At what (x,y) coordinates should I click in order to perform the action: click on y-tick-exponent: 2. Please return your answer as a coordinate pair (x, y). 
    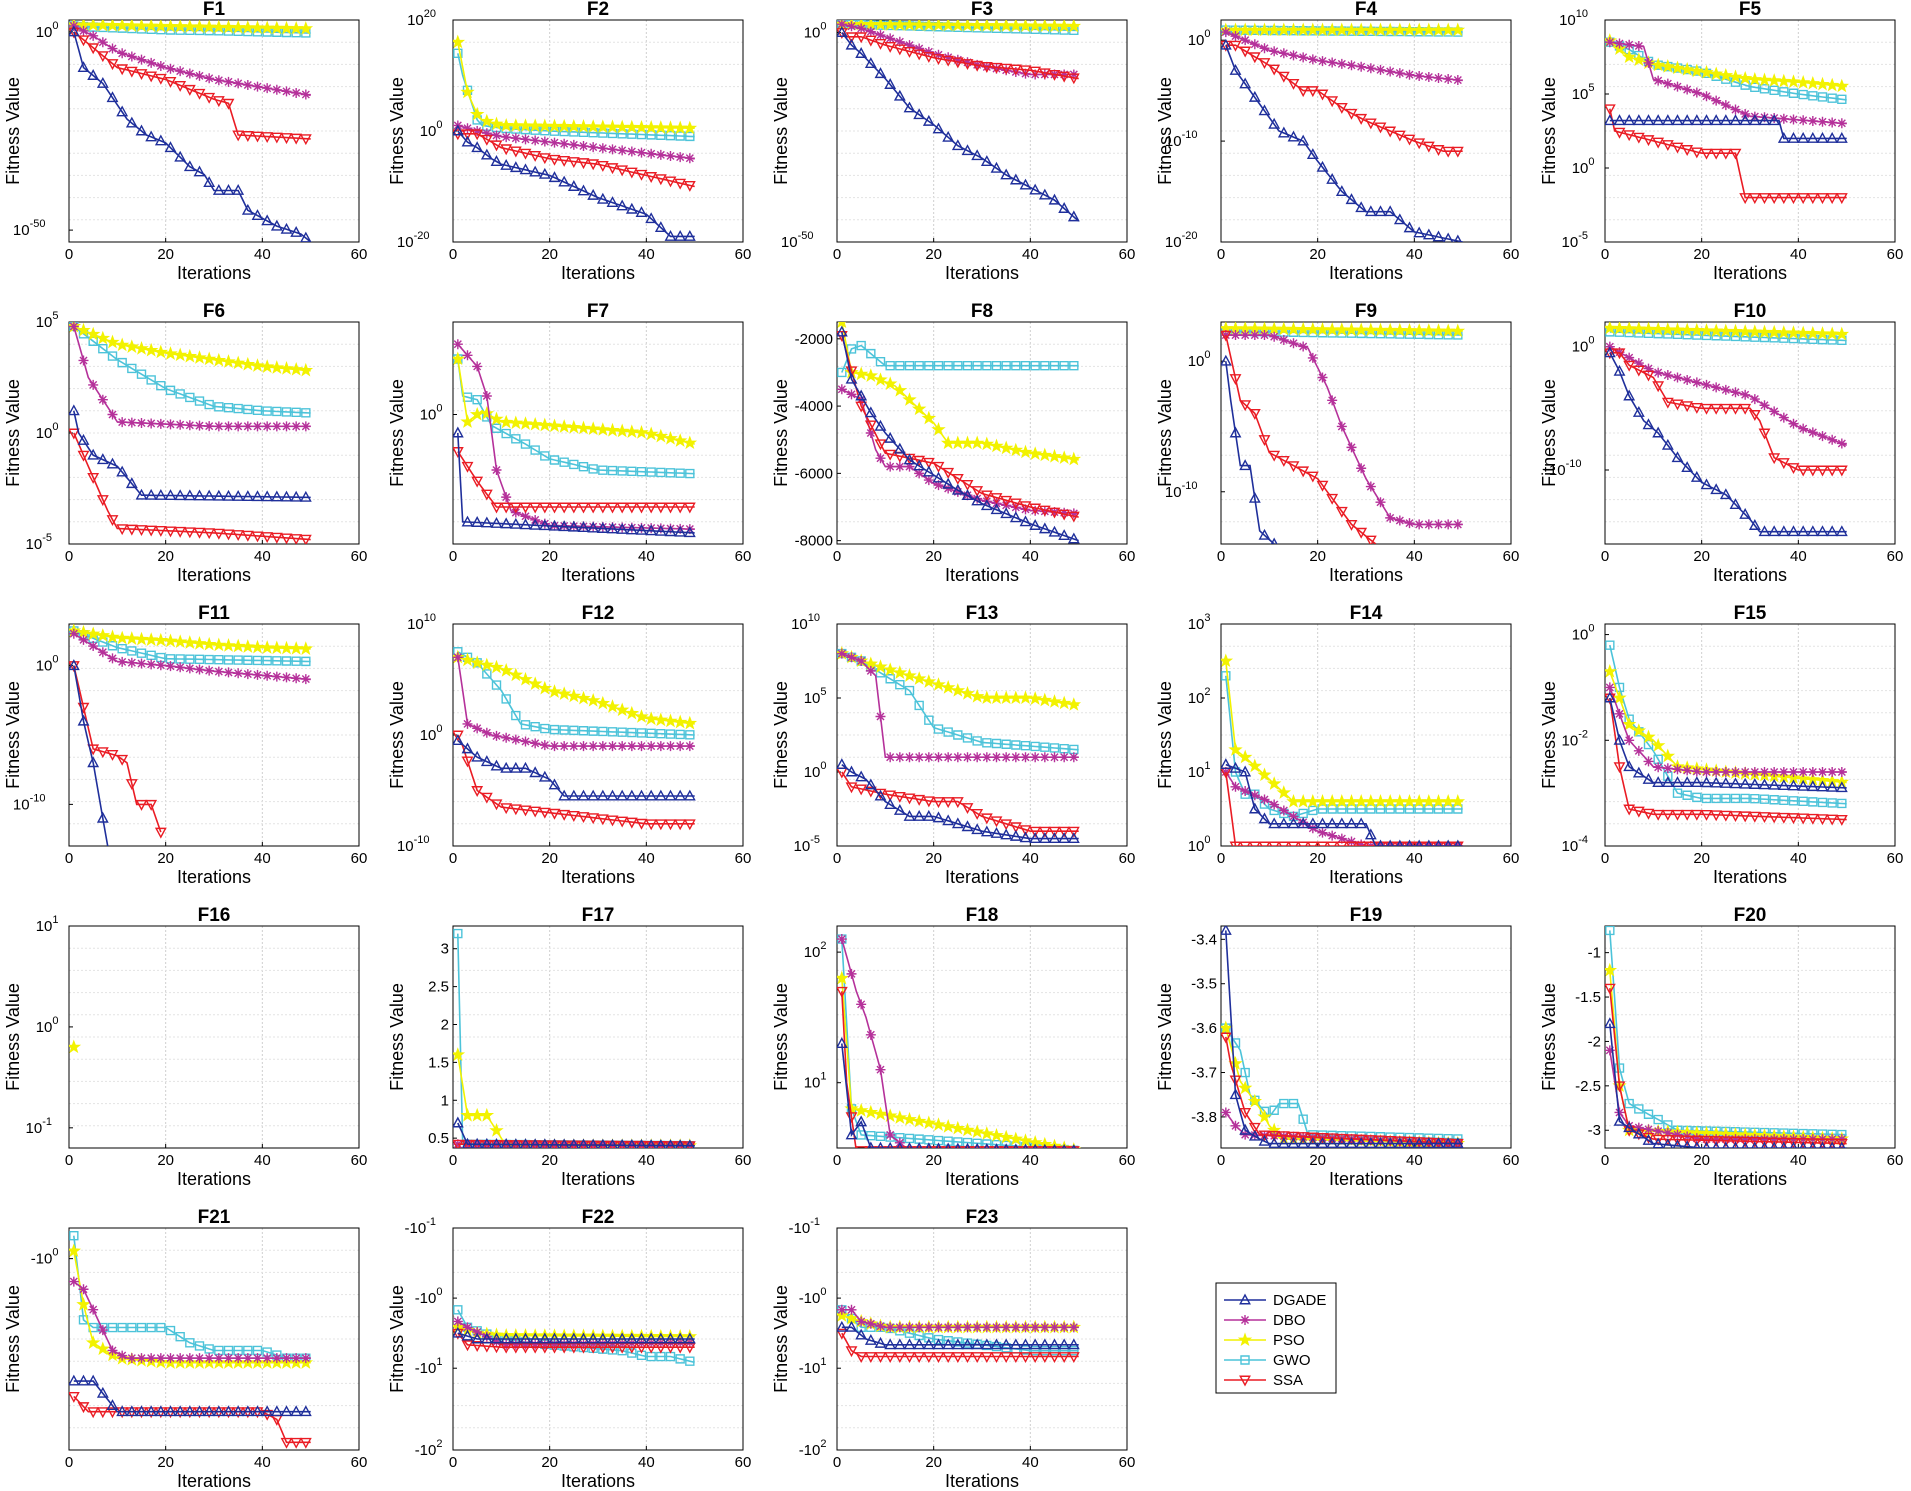
    Looking at the image, I should click on (823, 946).